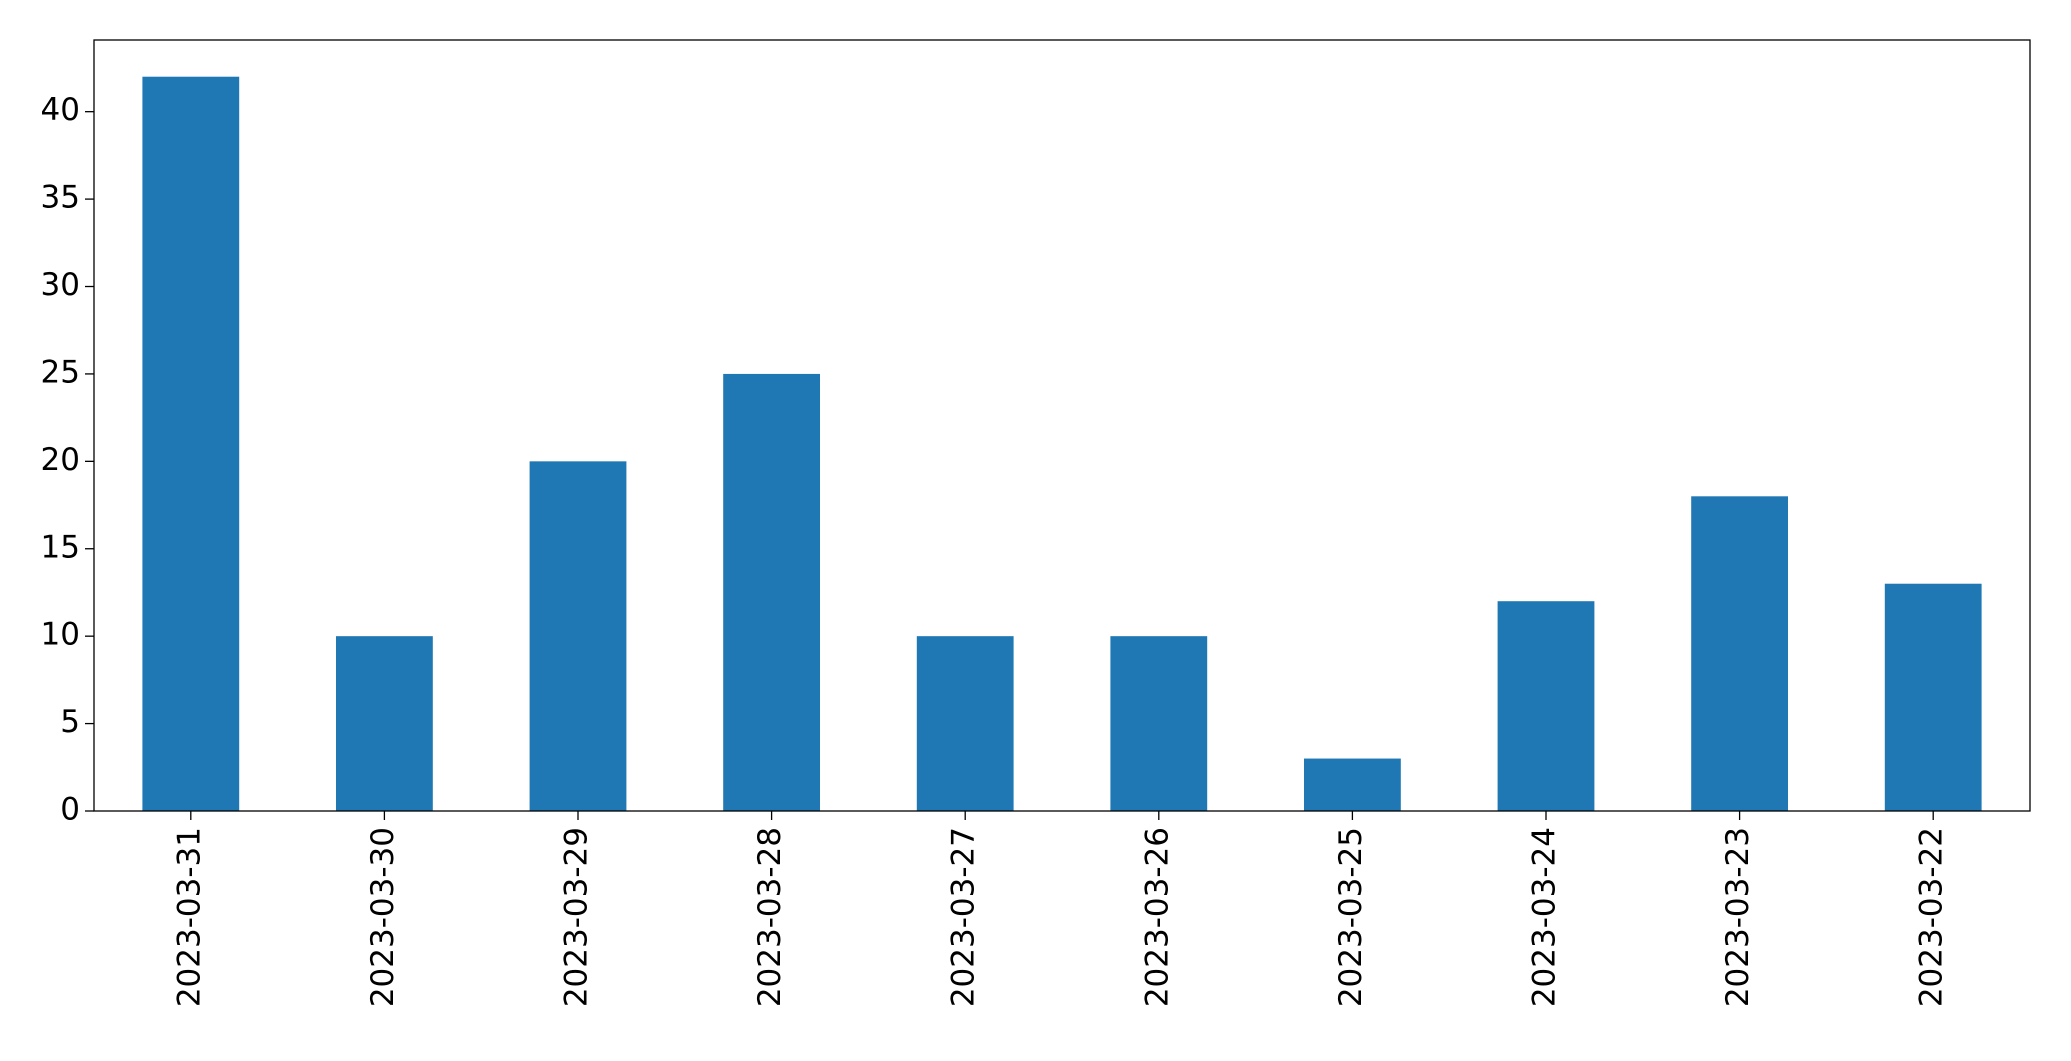 The width and height of the screenshot is (2071, 1061). Describe the element at coordinates (1545, 917) in the screenshot. I see `x-tick-label: 2023-03-24` at that location.